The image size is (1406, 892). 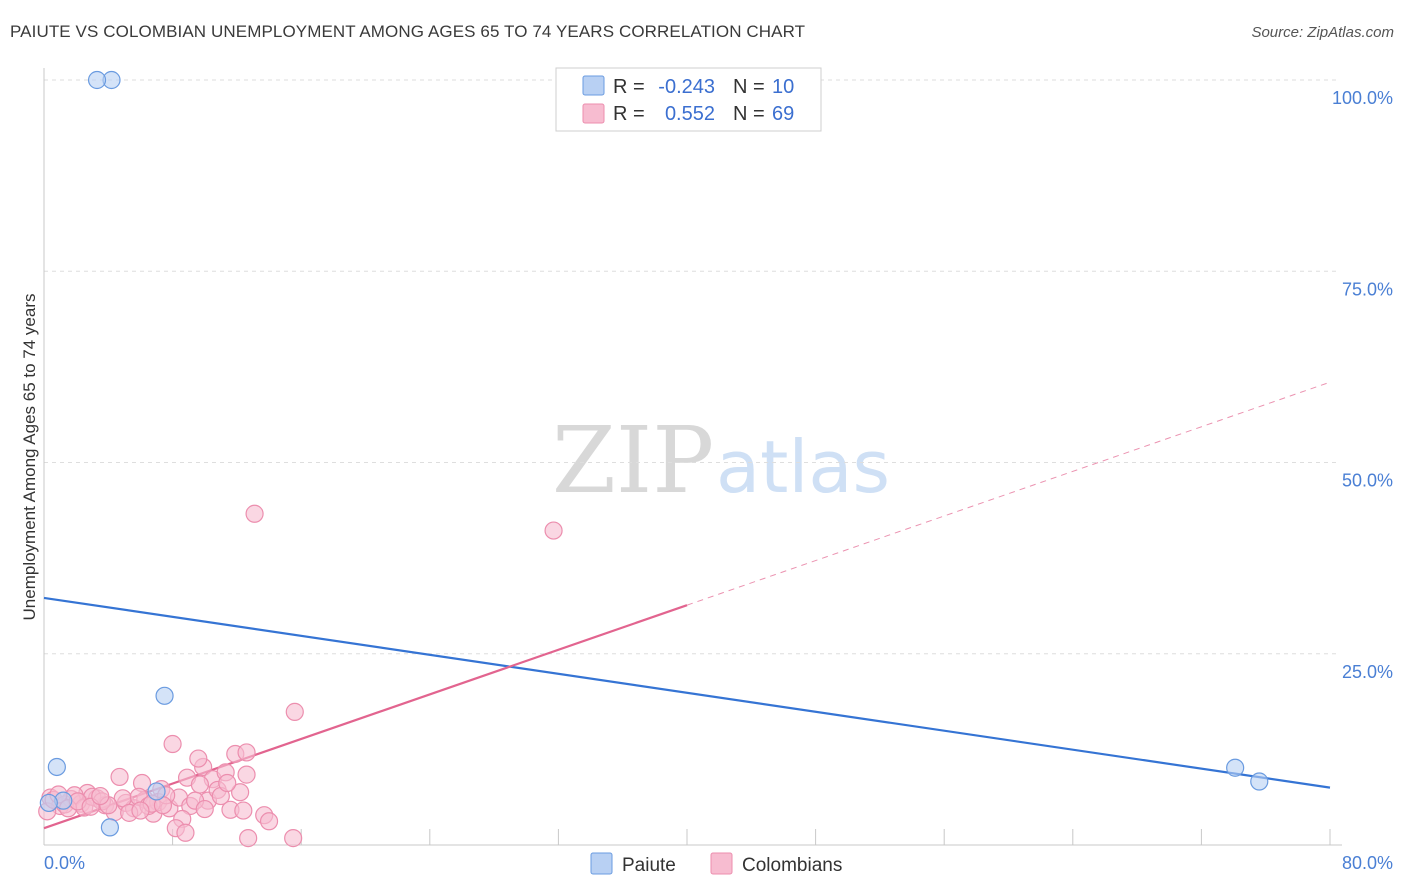 I want to click on trend-extension-colombians, so click(x=1008, y=493).